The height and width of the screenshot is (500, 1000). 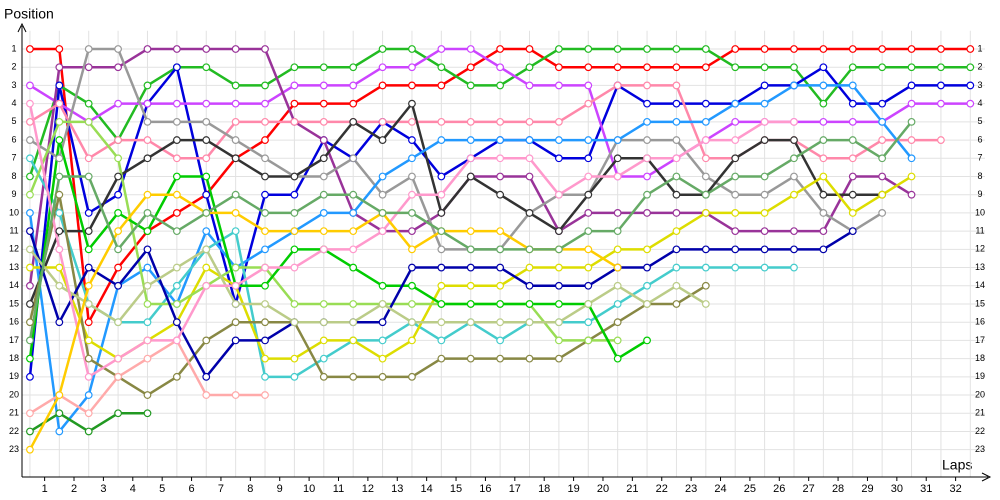 What do you see at coordinates (250, 489) in the screenshot?
I see `x-tick-label: 8` at bounding box center [250, 489].